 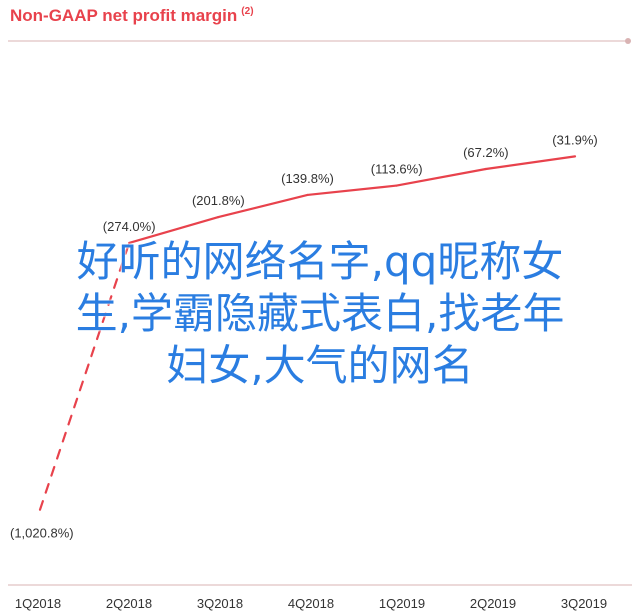 I want to click on x-tick-label: 3Q2018, so click(x=220, y=603).